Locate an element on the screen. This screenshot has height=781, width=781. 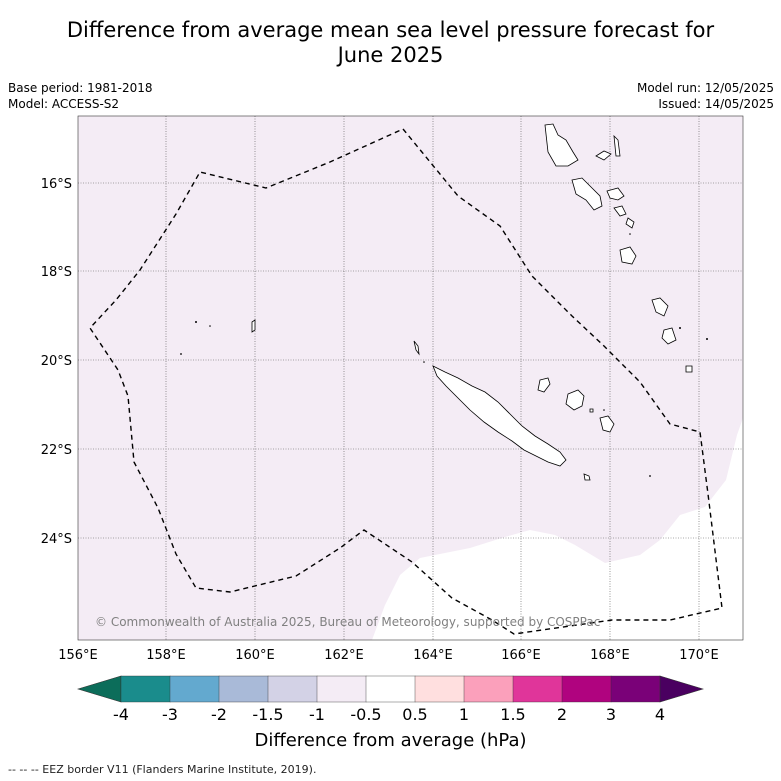
base-period-text: Base period: 1981-2018 is located at coordinates (80, 88).